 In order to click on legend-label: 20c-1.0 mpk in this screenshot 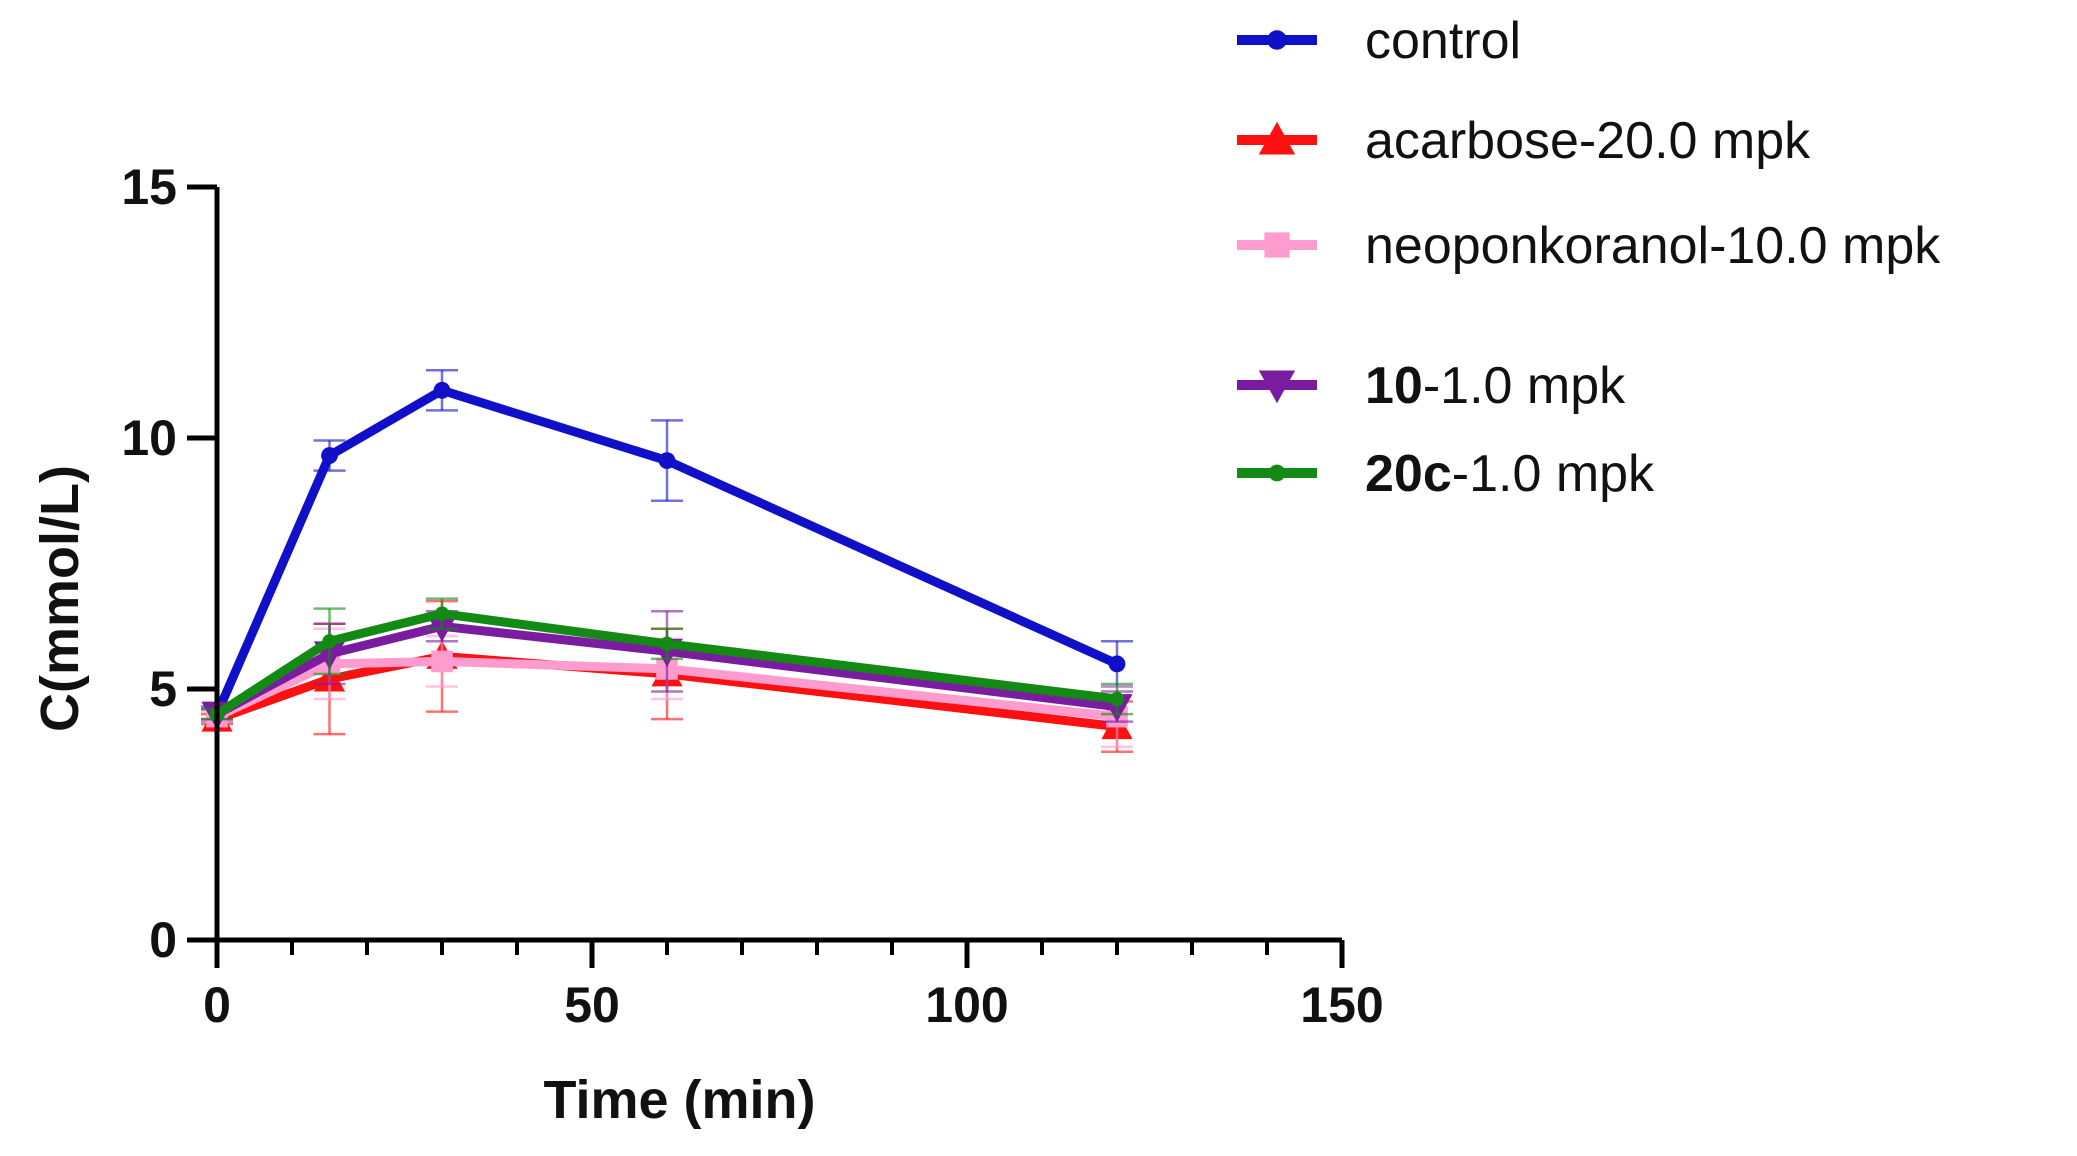, I will do `click(1510, 474)`.